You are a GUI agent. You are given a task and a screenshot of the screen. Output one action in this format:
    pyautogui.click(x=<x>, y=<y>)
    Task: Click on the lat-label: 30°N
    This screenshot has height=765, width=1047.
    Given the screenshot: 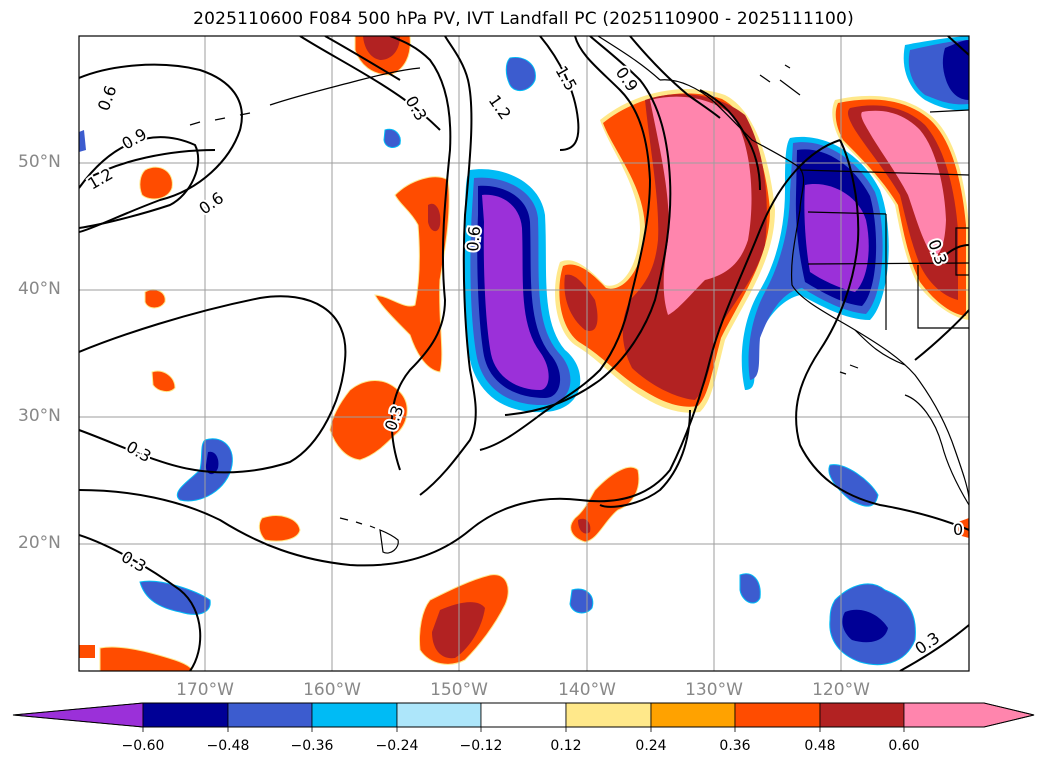 What is the action you would take?
    pyautogui.click(x=39, y=416)
    